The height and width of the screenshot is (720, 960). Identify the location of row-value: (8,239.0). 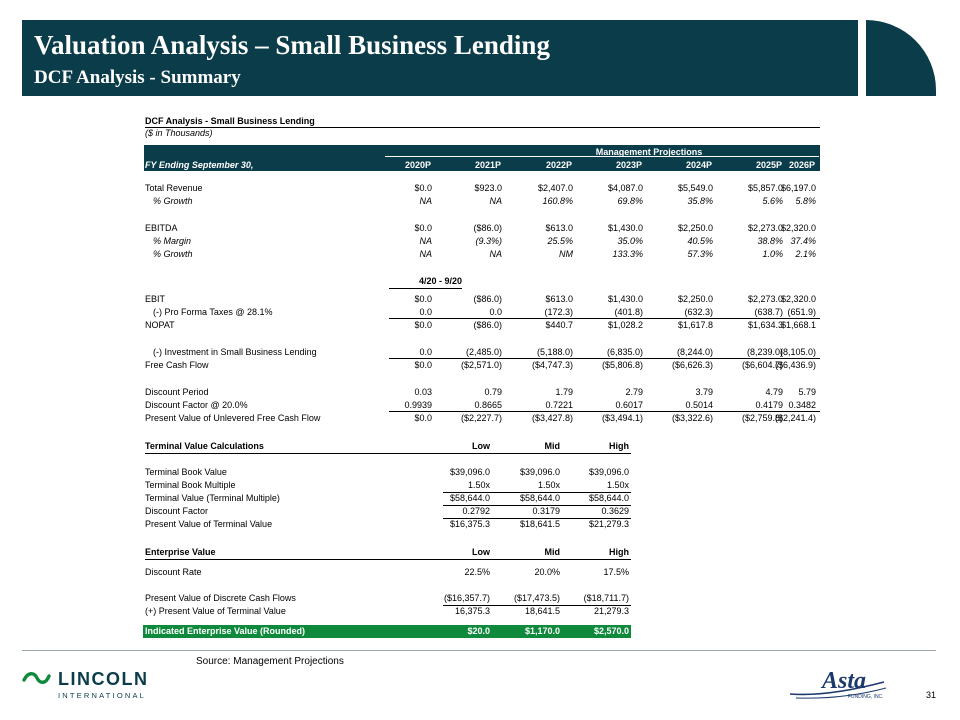
(764, 352).